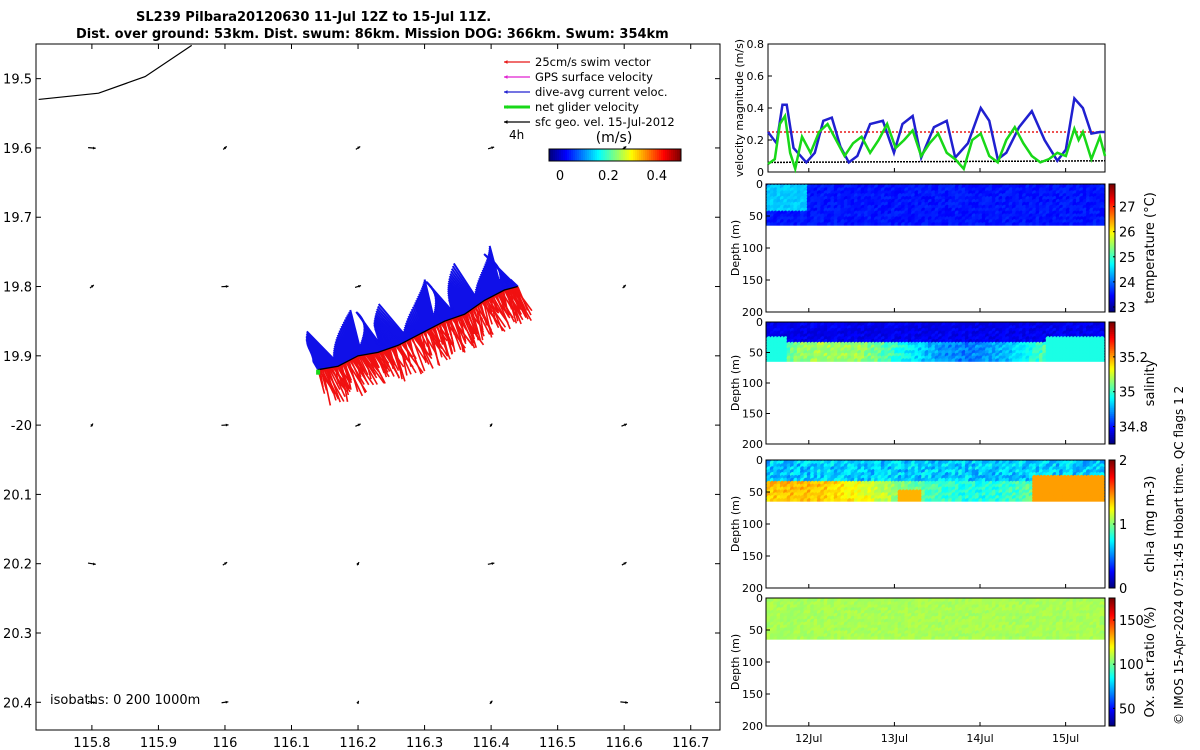 The height and width of the screenshot is (750, 1200). What do you see at coordinates (752, 383) in the screenshot?
I see `salinity-ytick-label: 100` at bounding box center [752, 383].